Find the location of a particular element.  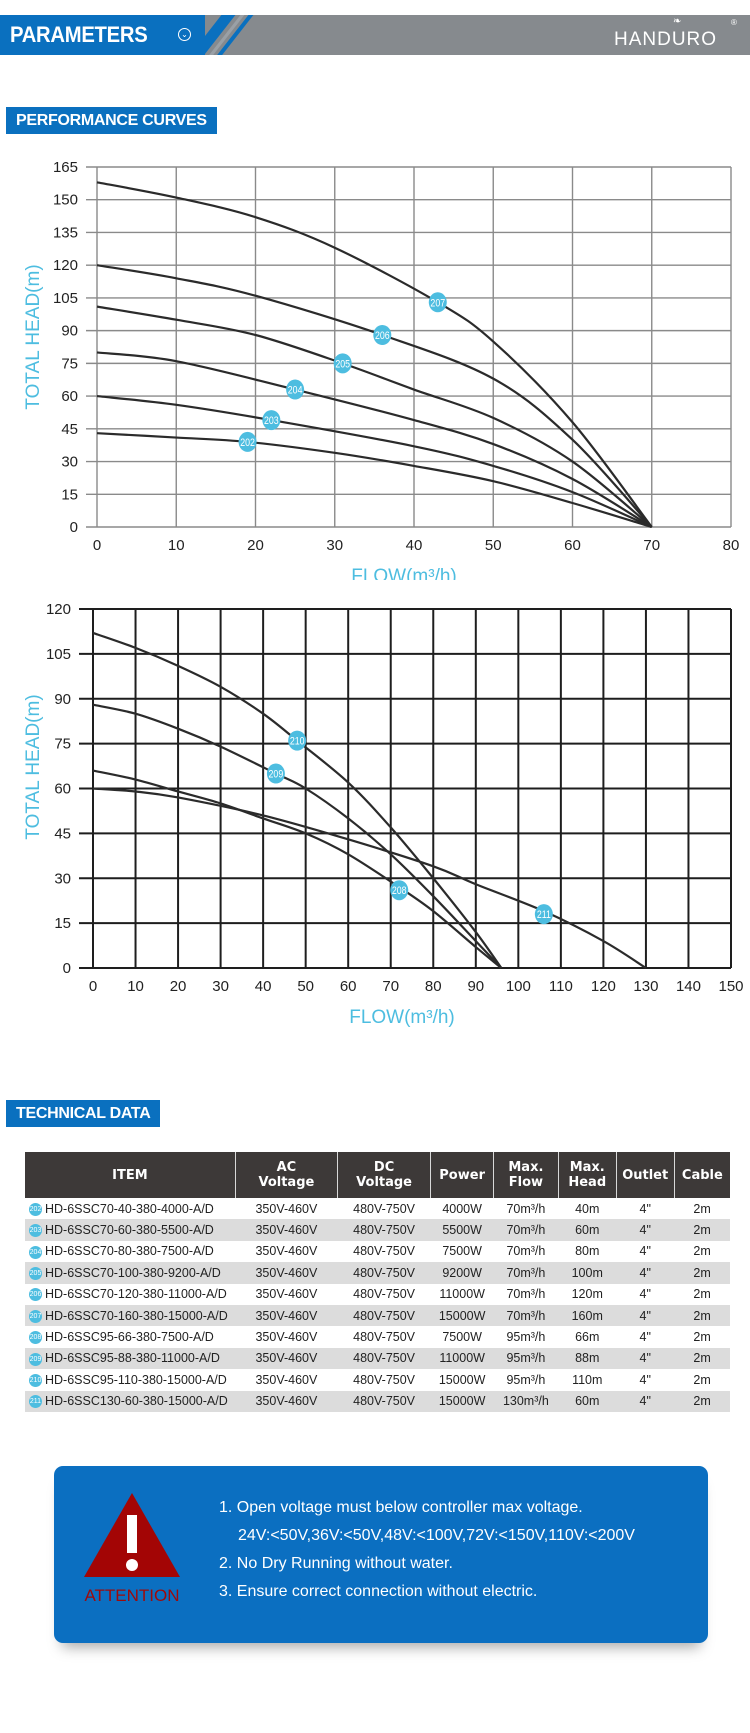

cell-head: 160m is located at coordinates (587, 1315).